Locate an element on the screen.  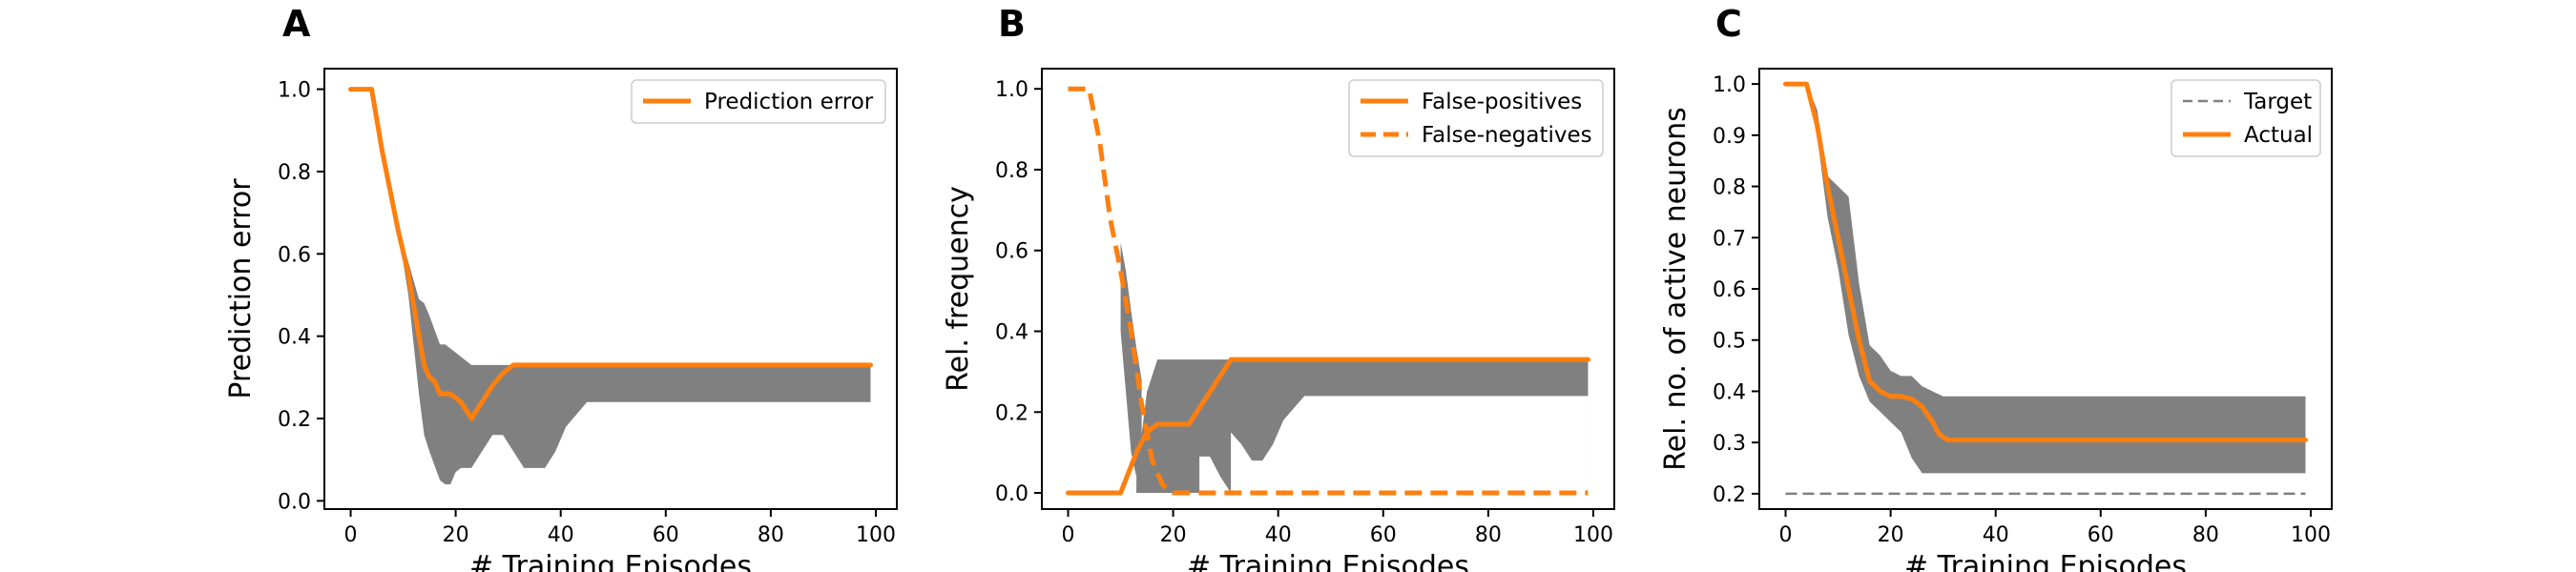
y-axis-label: Prediction error is located at coordinates (241, 288).